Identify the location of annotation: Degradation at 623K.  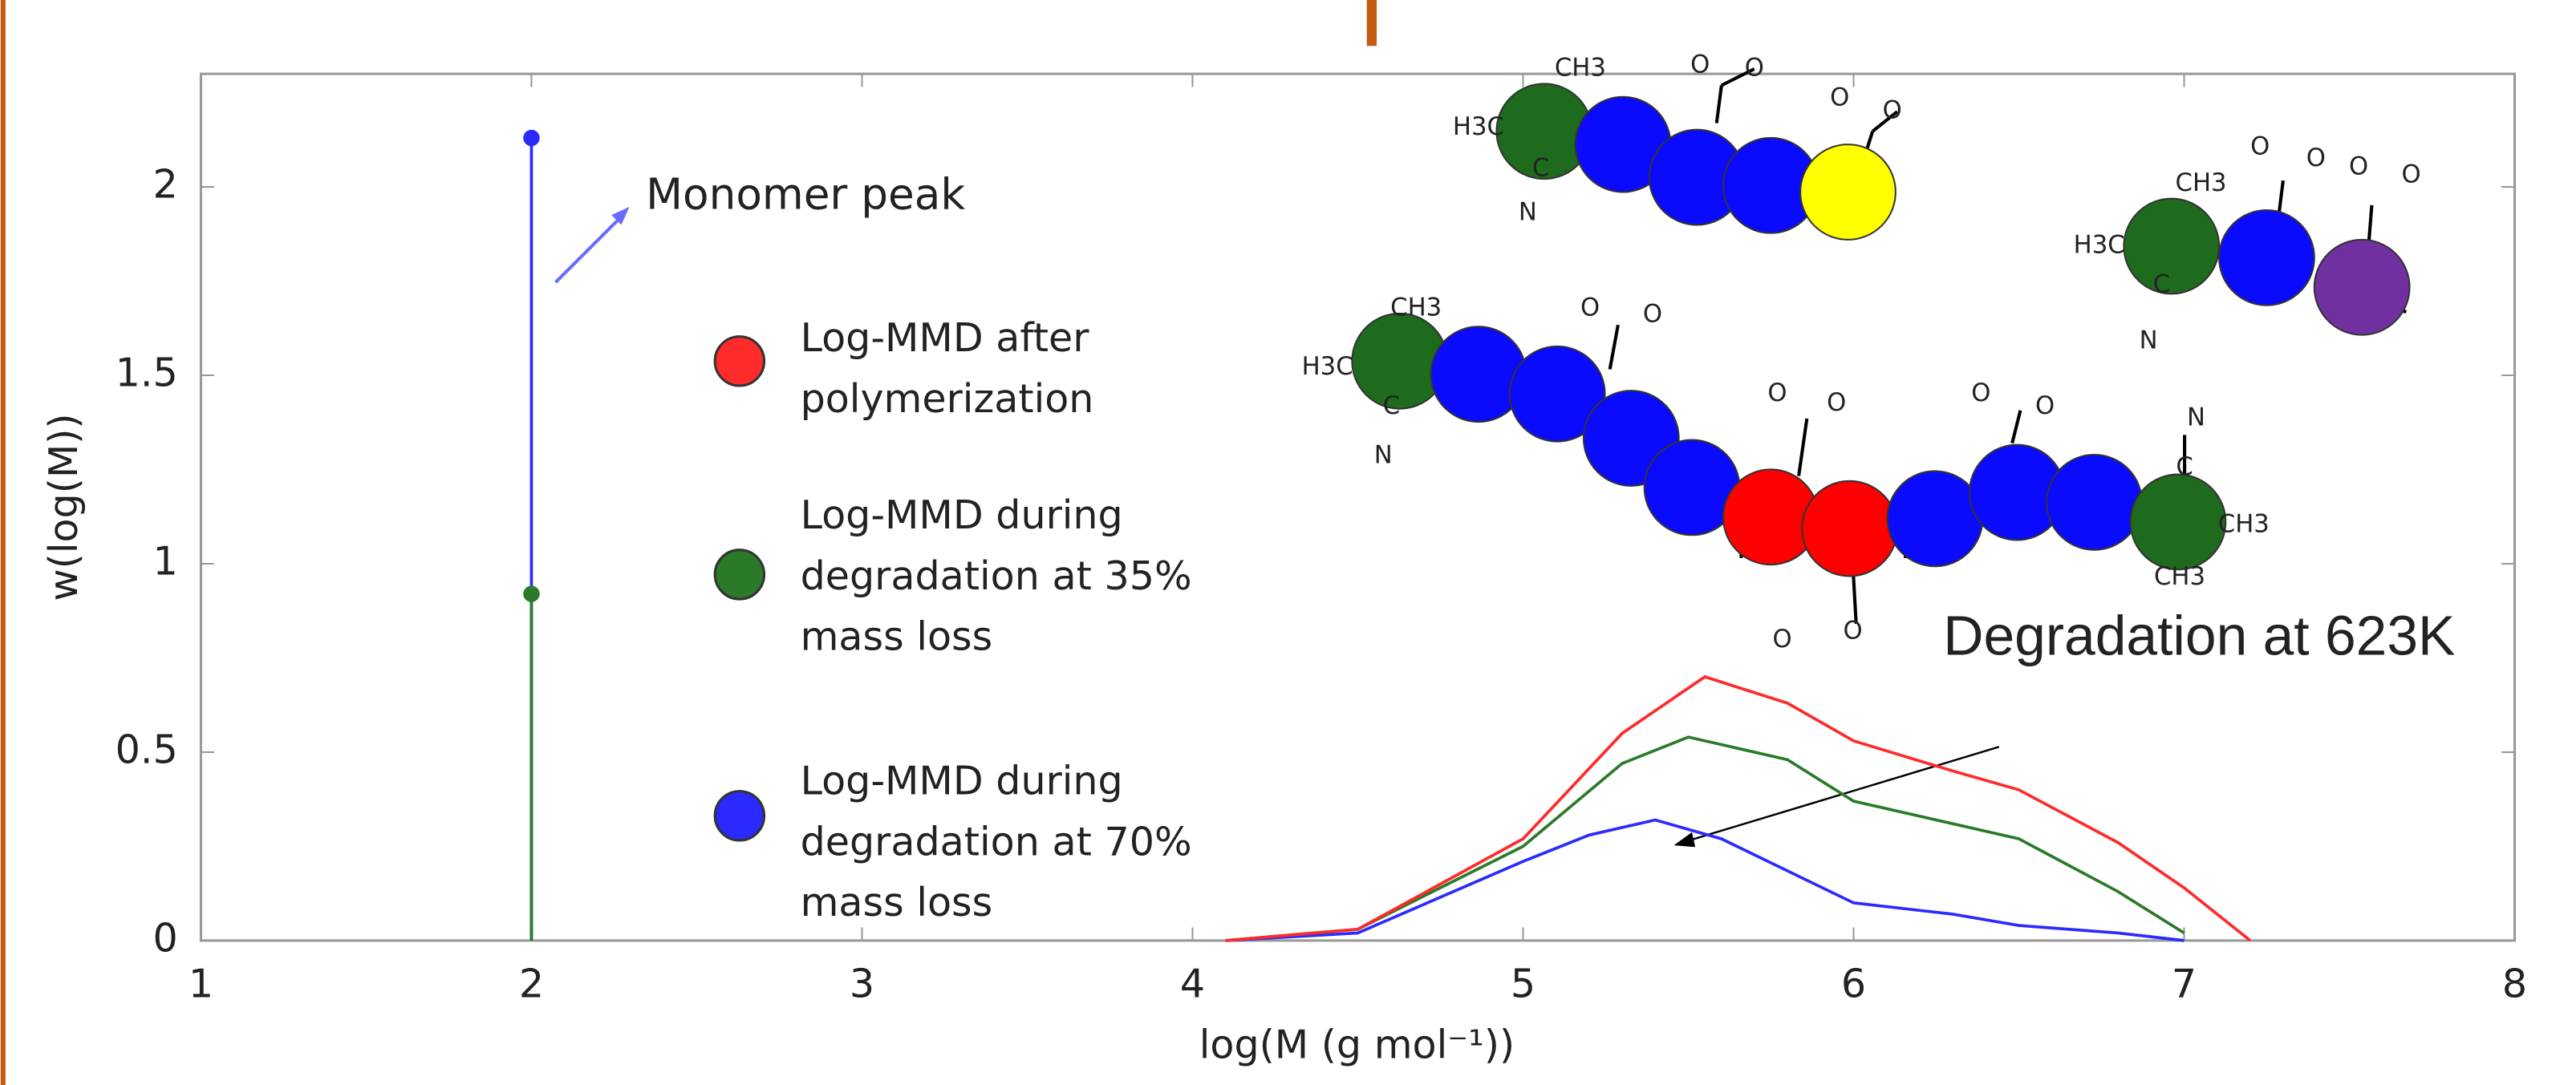
(2199, 636).